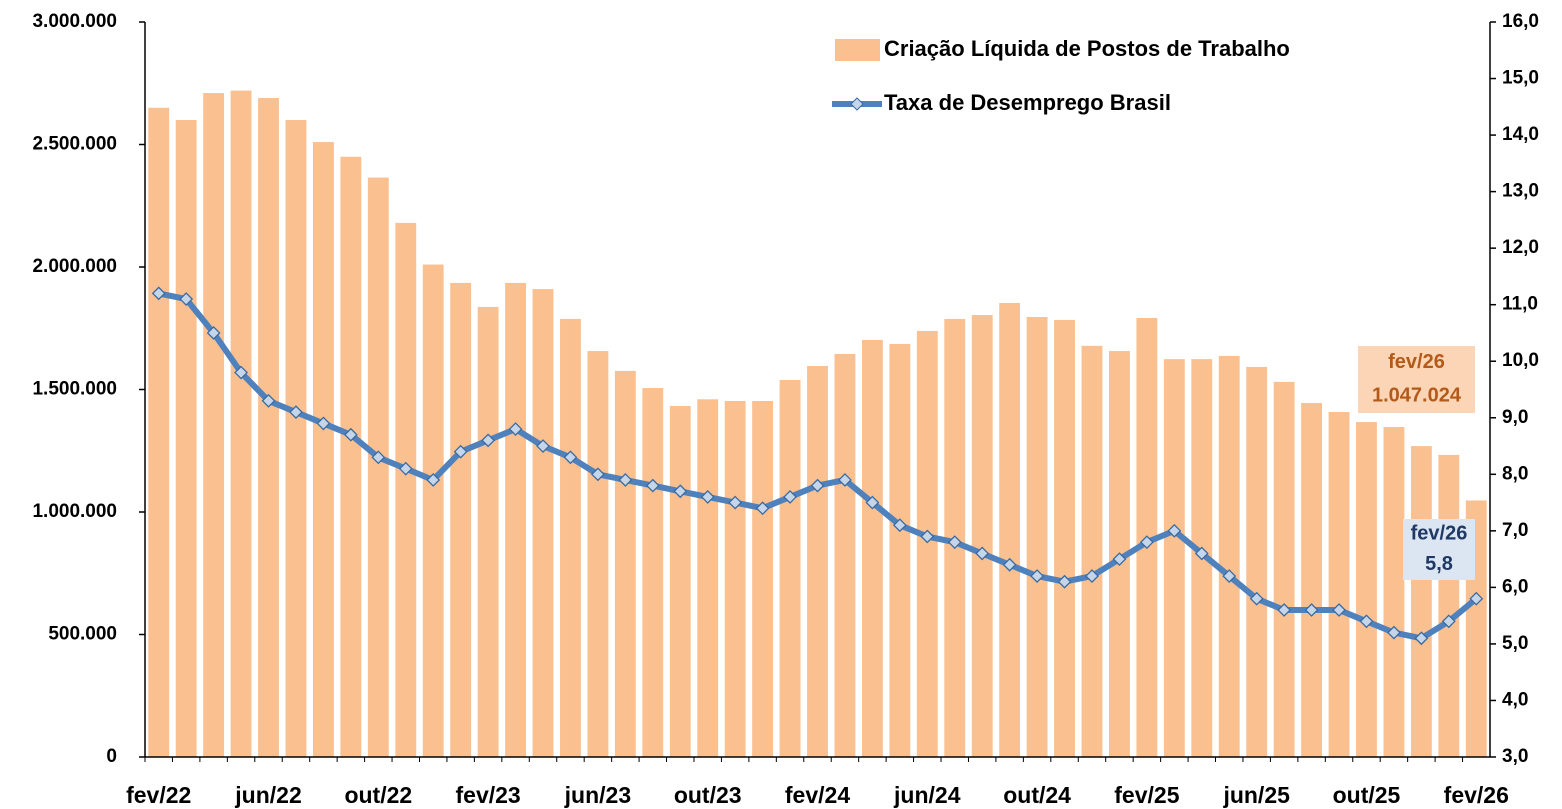 The width and height of the screenshot is (1562, 809). Describe the element at coordinates (74, 21) in the screenshot. I see `y-tick-label: 3.000.000` at that location.